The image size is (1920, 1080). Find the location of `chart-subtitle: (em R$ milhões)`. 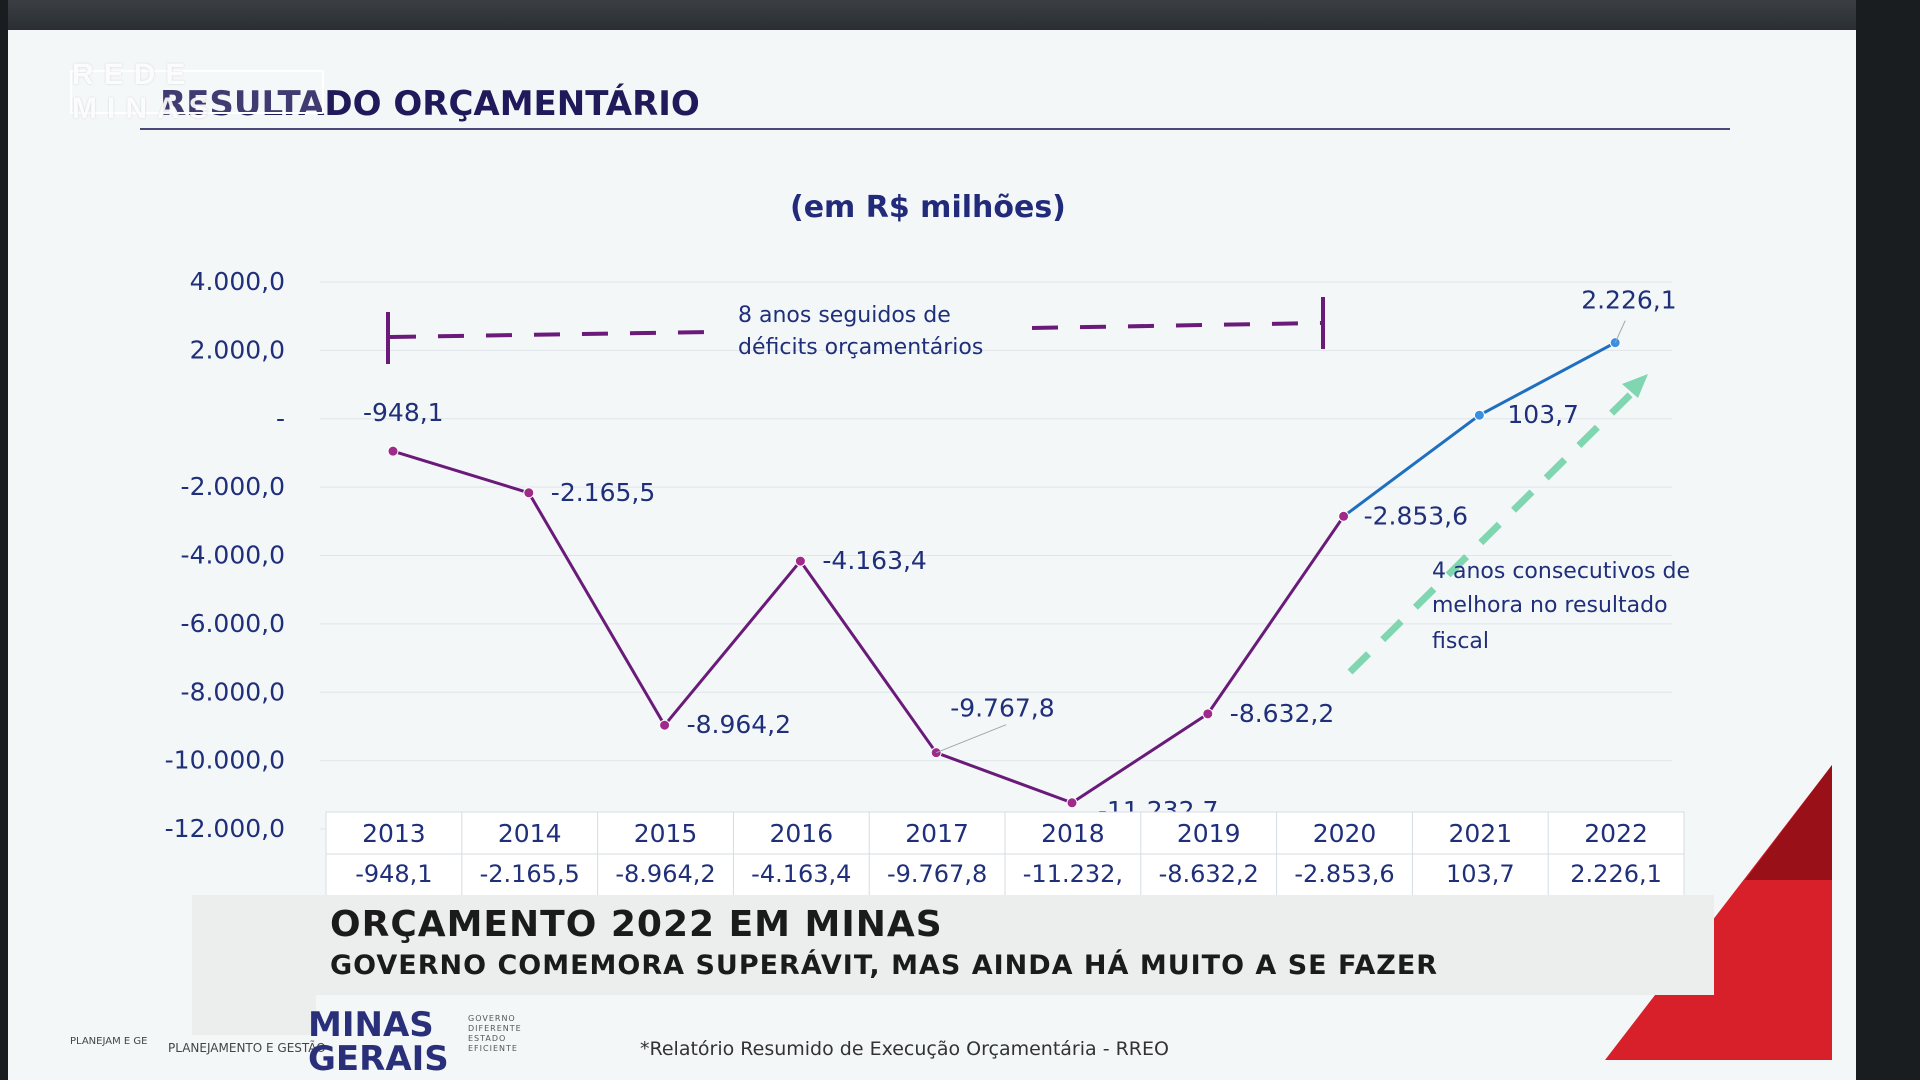

chart-subtitle: (em R$ milhões) is located at coordinates (928, 207).